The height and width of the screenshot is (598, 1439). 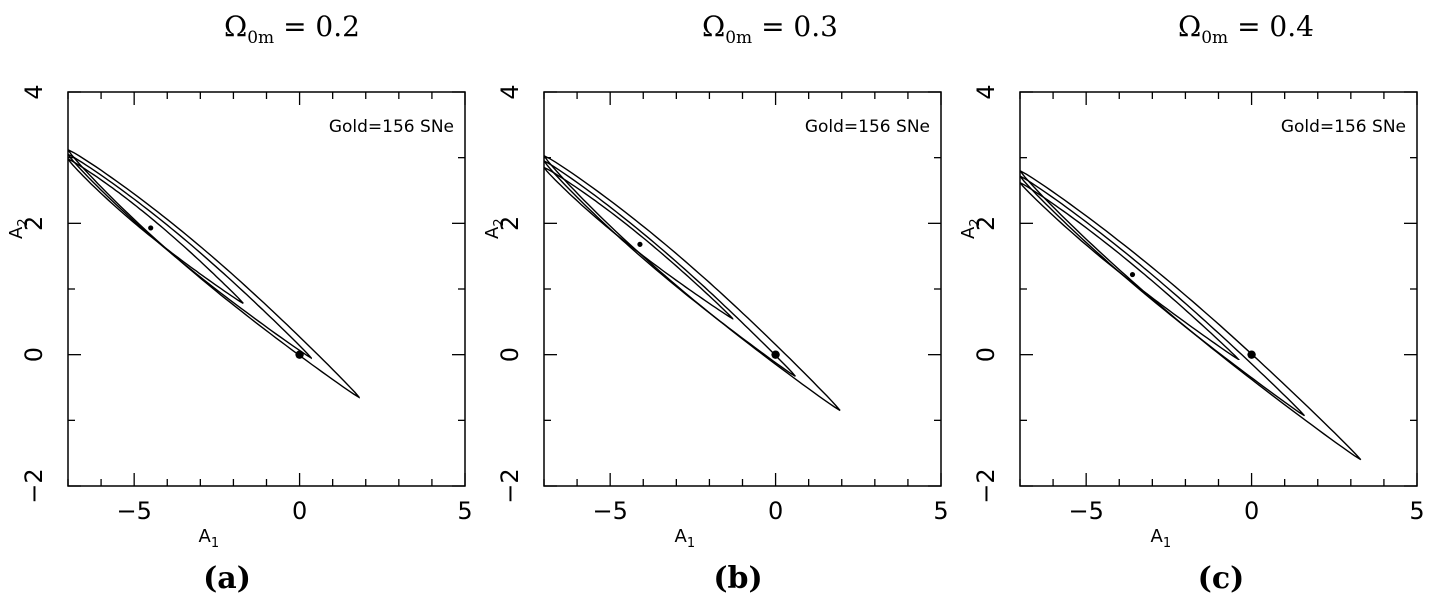 I want to click on panel-title: Ω0m = 0.3, so click(x=770, y=29).